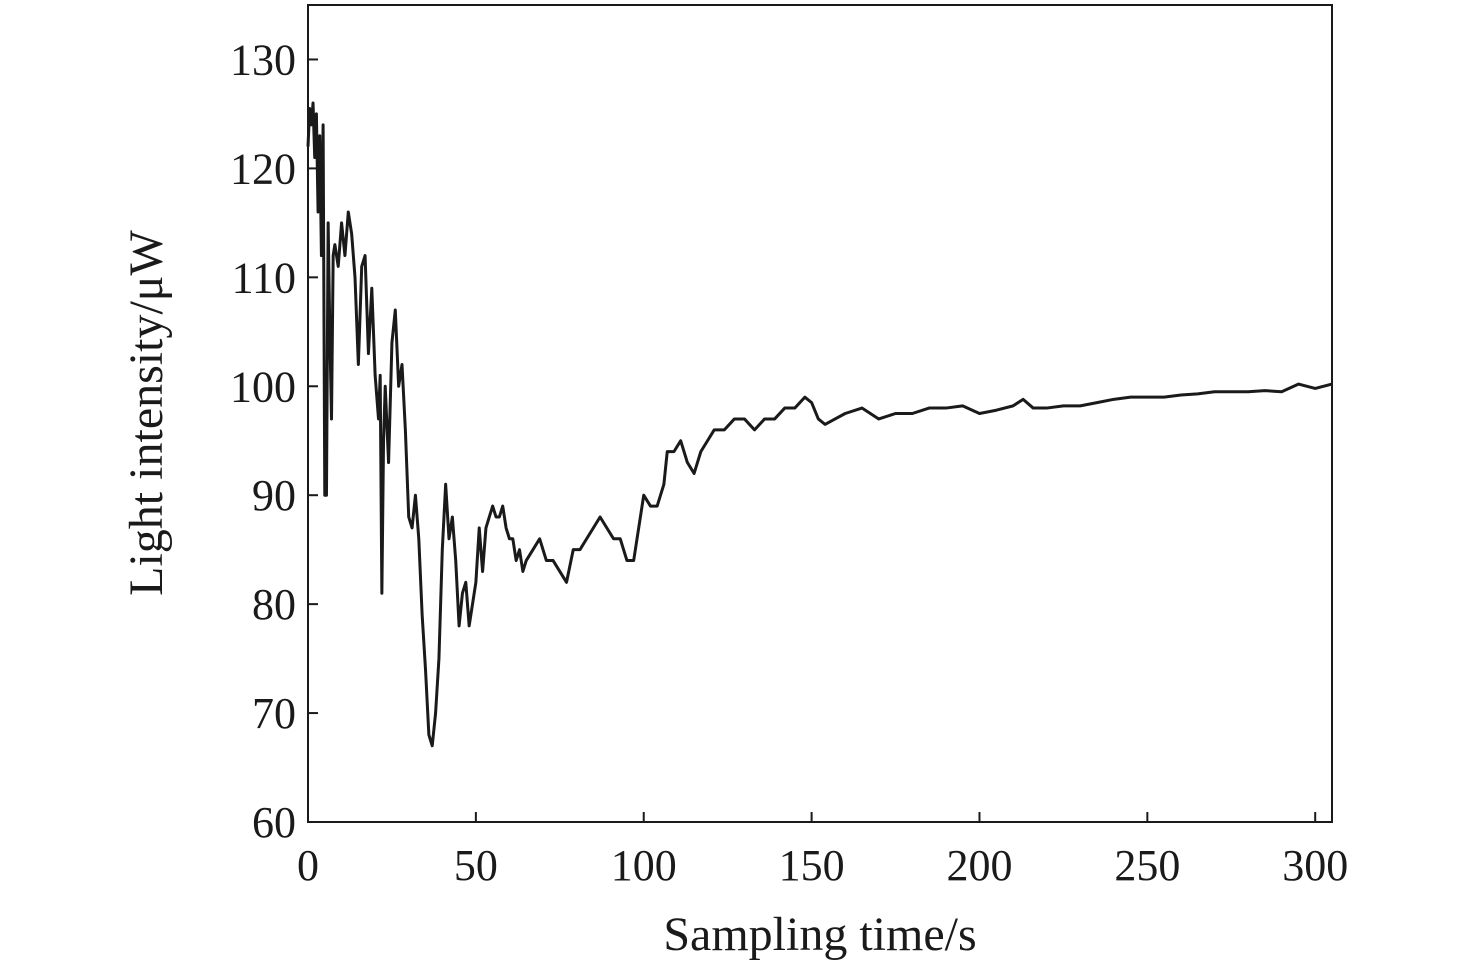  What do you see at coordinates (274, 713) in the screenshot?
I see `y-tick-label: 70` at bounding box center [274, 713].